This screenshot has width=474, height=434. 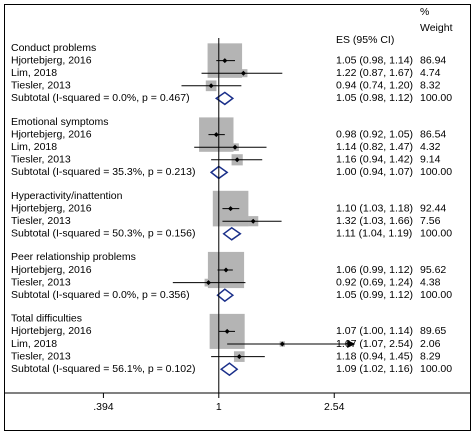 I want to click on group-label: Total difficulties, so click(x=46, y=319).